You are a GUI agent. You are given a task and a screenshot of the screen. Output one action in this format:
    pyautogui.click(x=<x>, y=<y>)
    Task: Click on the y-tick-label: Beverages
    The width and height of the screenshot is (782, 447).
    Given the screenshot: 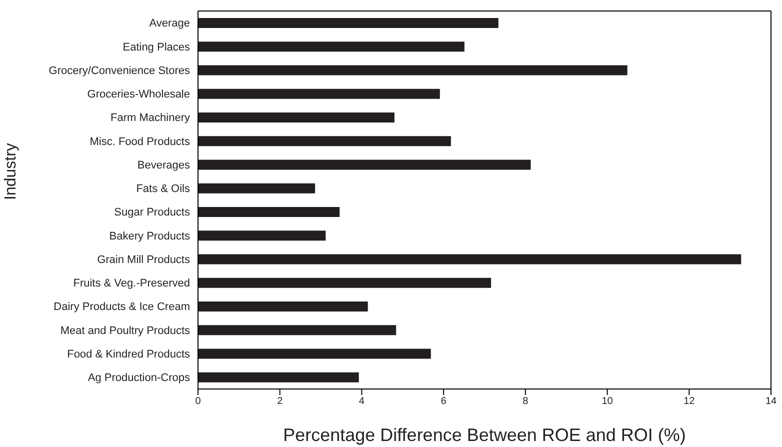 What is the action you would take?
    pyautogui.click(x=163, y=165)
    